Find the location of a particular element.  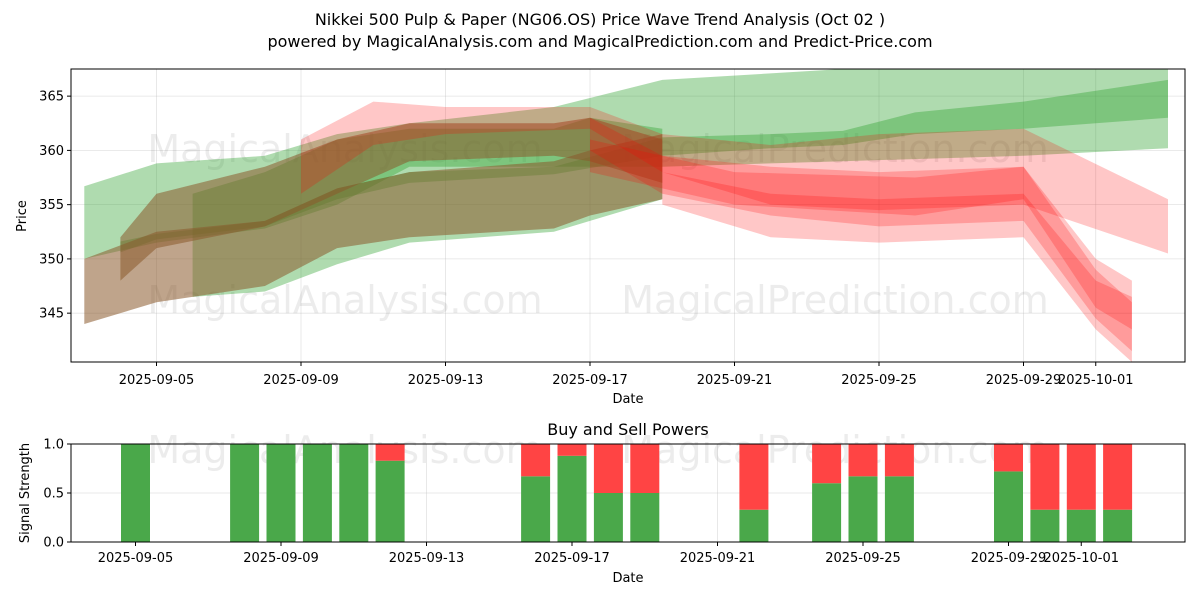

bottom-y-axis-label: Signal Strength is located at coordinates (25, 493).